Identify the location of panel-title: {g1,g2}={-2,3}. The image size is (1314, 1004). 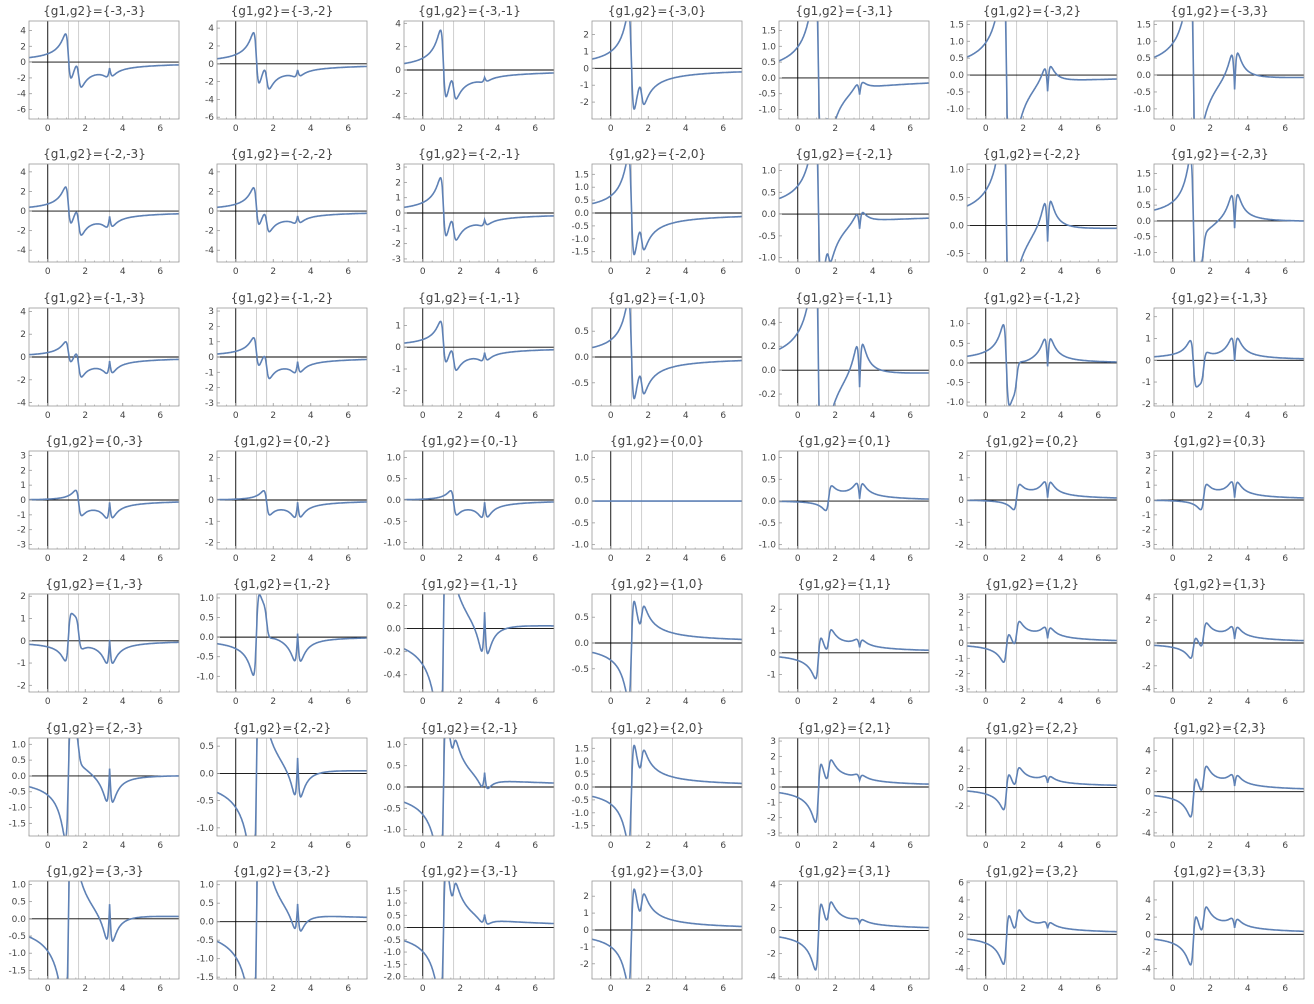
(1219, 154).